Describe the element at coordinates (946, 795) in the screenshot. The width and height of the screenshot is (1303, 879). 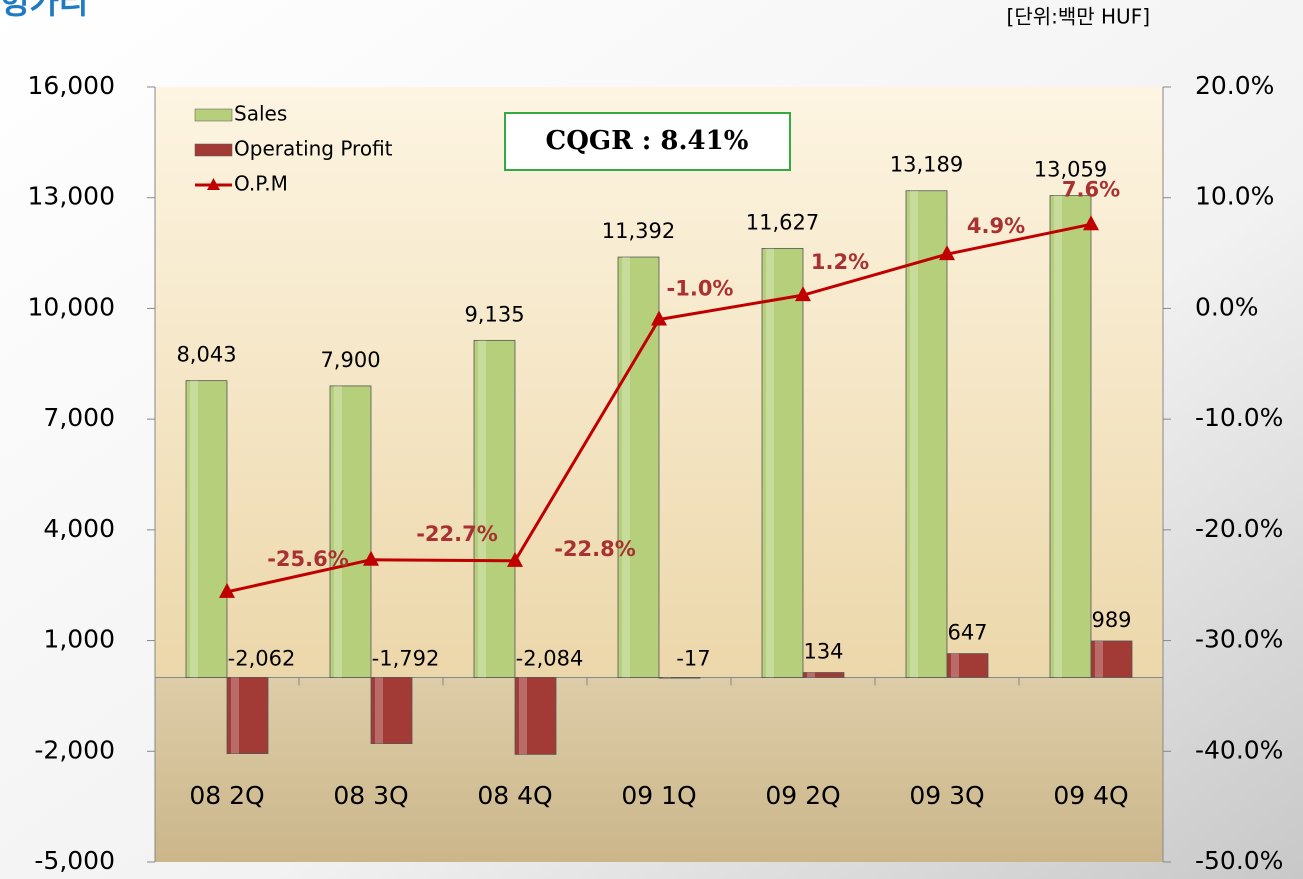
I see `x-tick-label: 09 3Q` at that location.